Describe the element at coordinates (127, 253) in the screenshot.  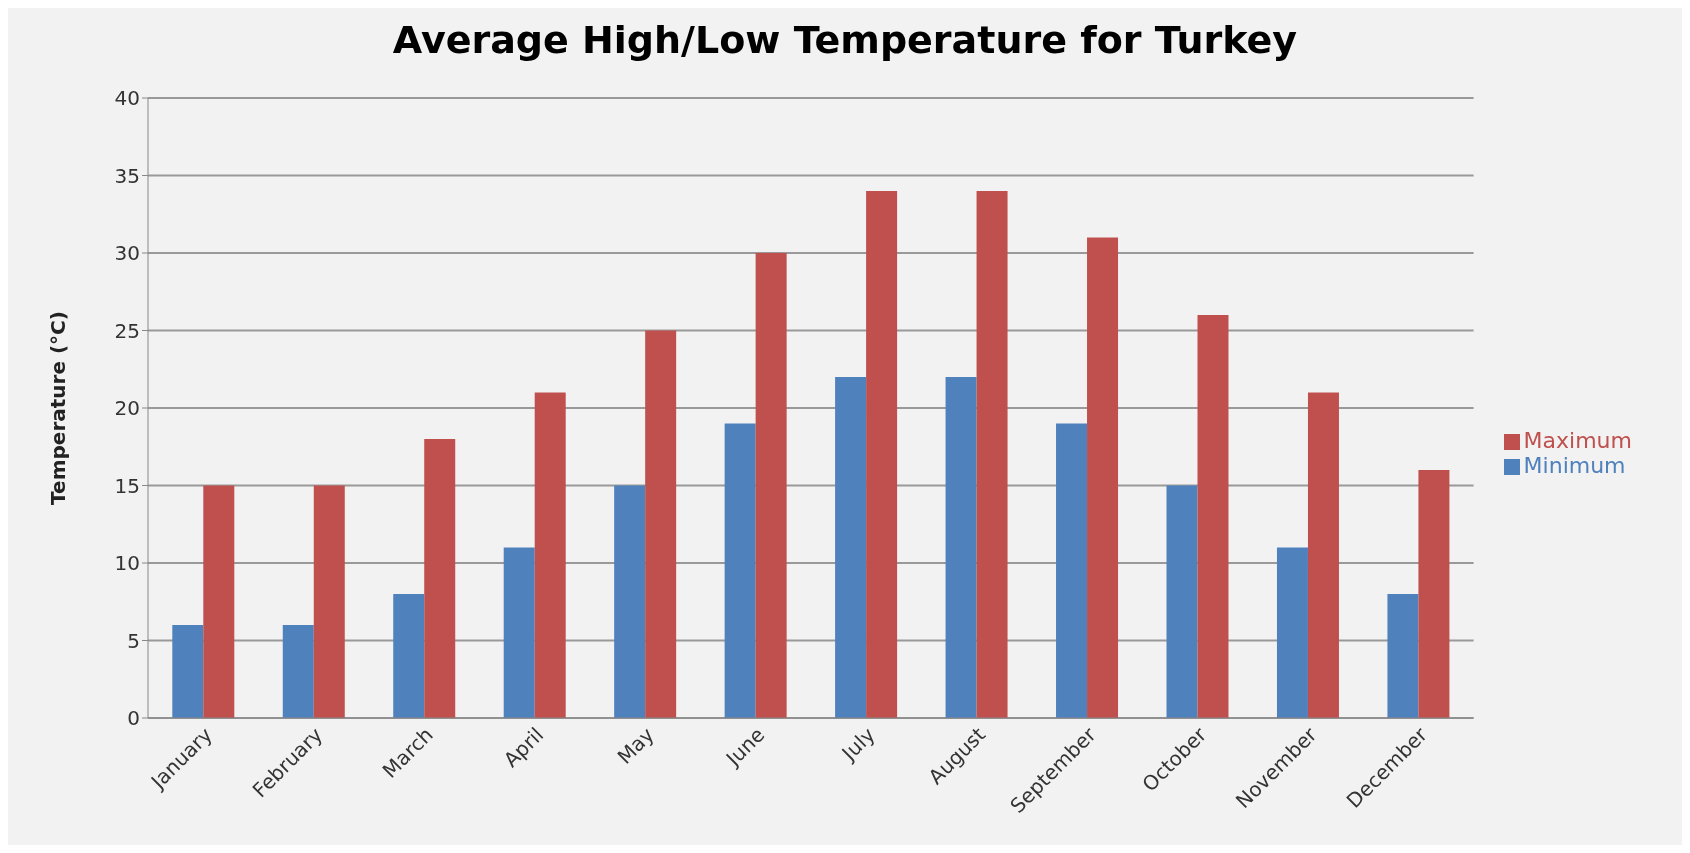
I see `y-tick-label: 30` at that location.